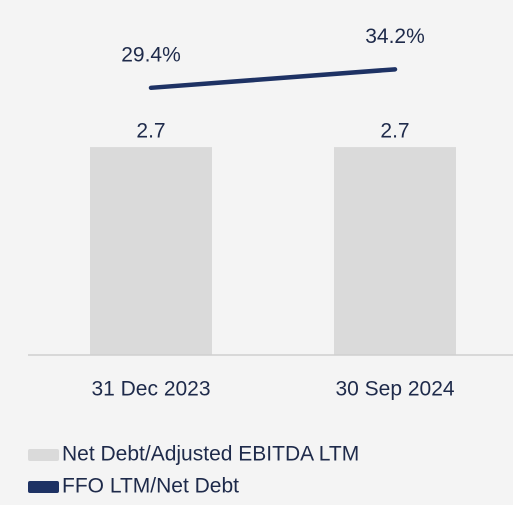 The width and height of the screenshot is (513, 505). I want to click on line-value-label: 34.2%, so click(395, 36).